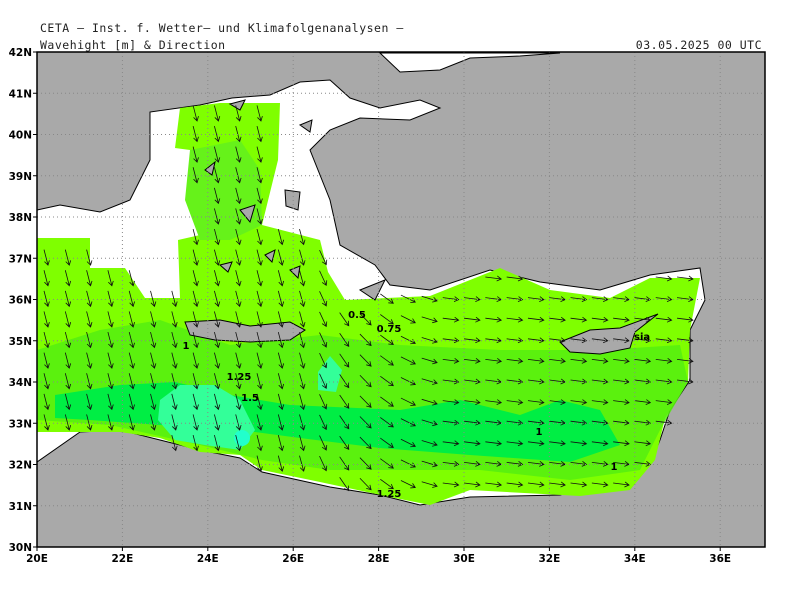  What do you see at coordinates (20, 259) in the screenshot?
I see `lat-label: 37N` at bounding box center [20, 259].